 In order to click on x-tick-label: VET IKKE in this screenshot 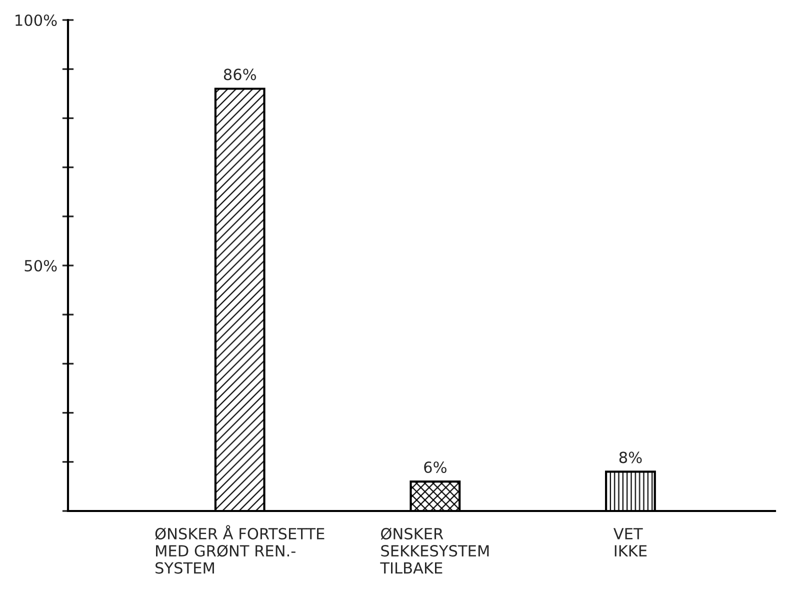, I will do `click(630, 542)`.